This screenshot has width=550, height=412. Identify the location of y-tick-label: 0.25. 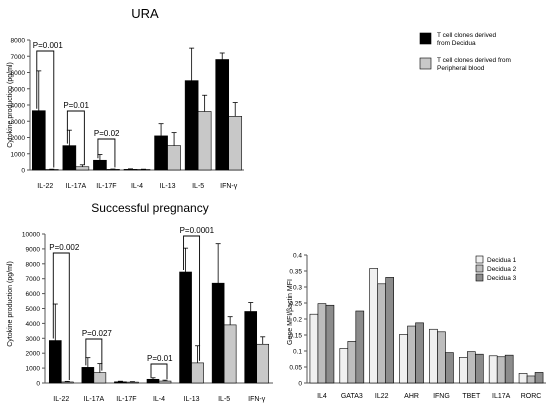
(295, 304).